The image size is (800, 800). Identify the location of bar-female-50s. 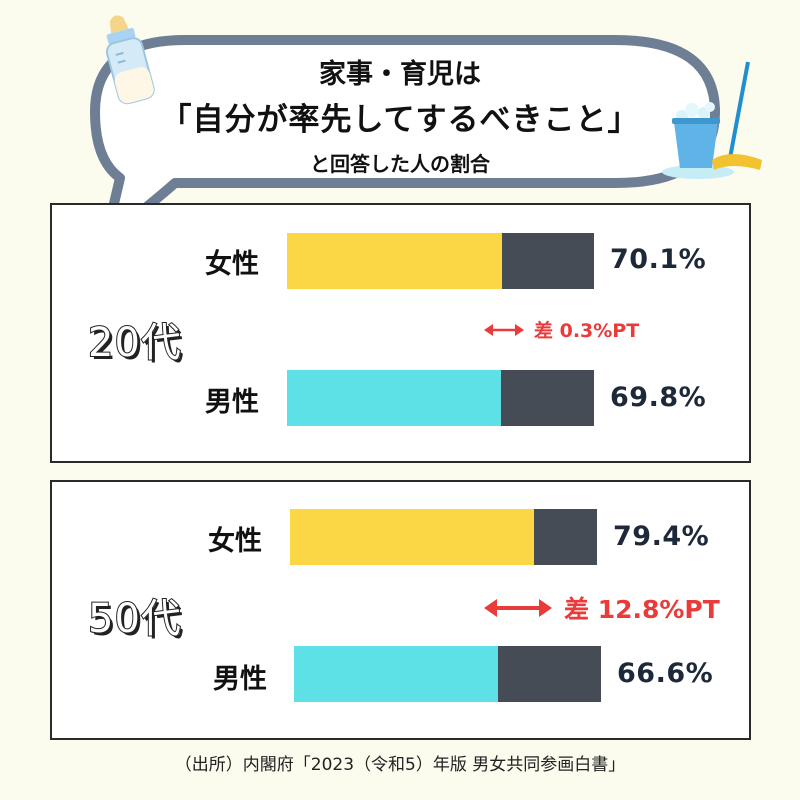
(412, 537).